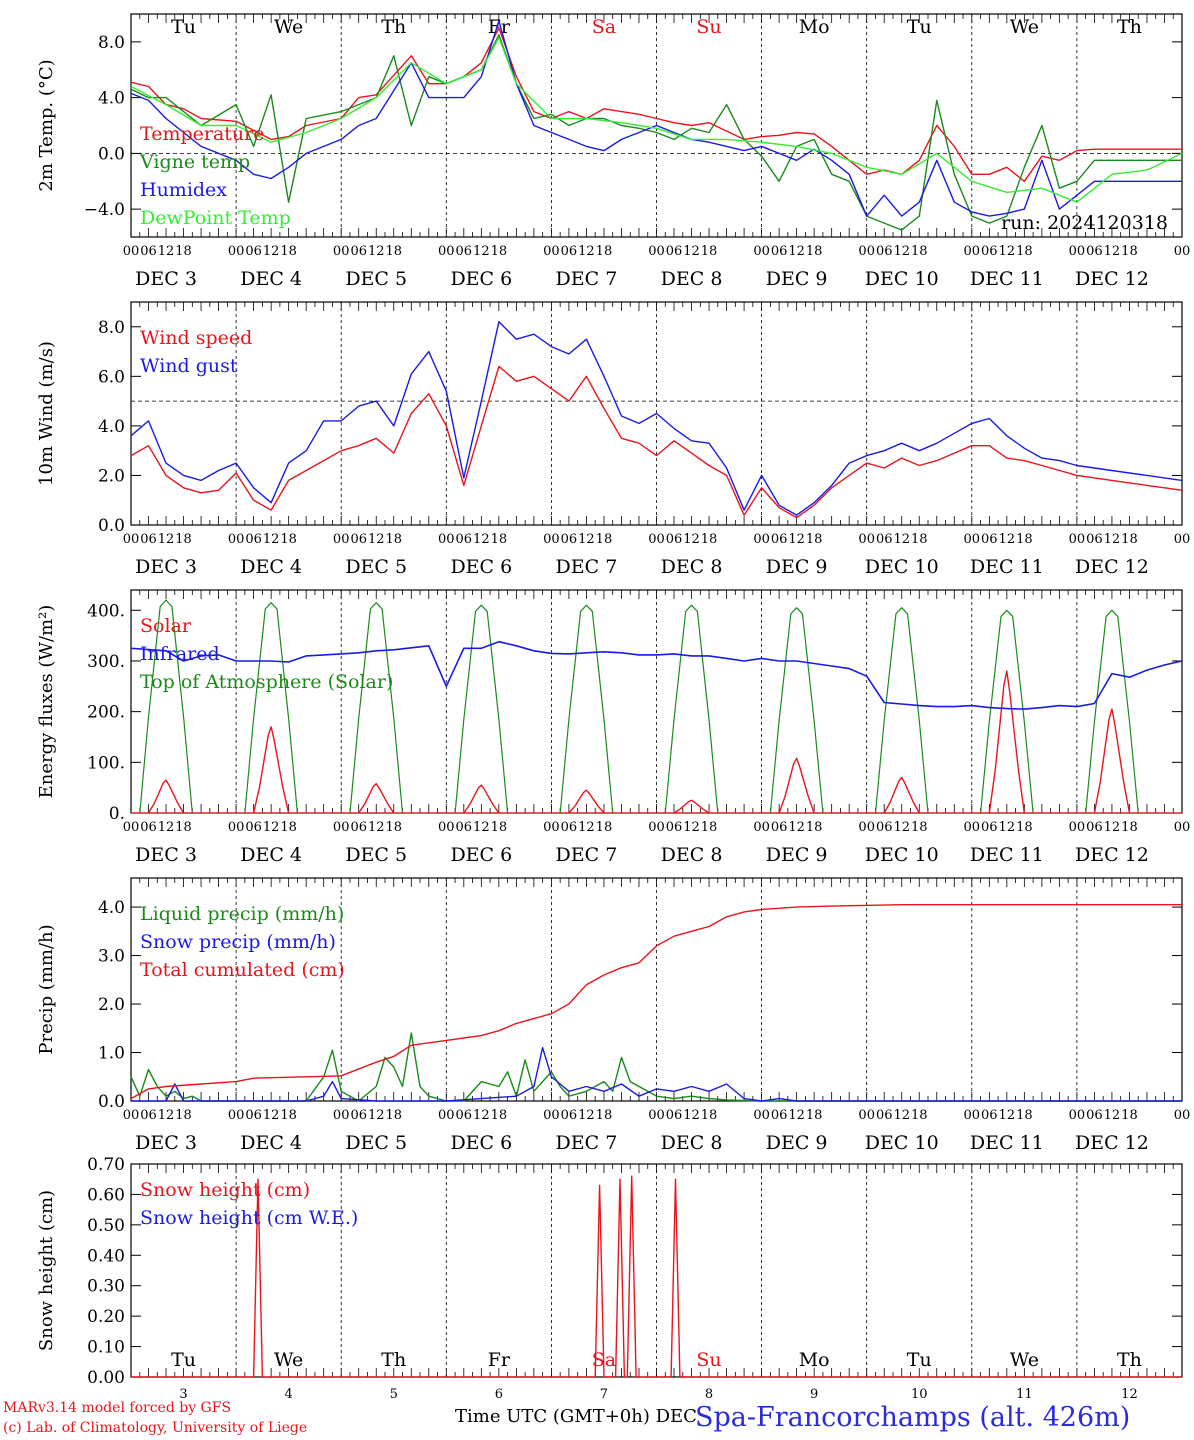 This screenshot has height=1440, width=1194. I want to click on legend-label: DewPoint Temp, so click(215, 218).